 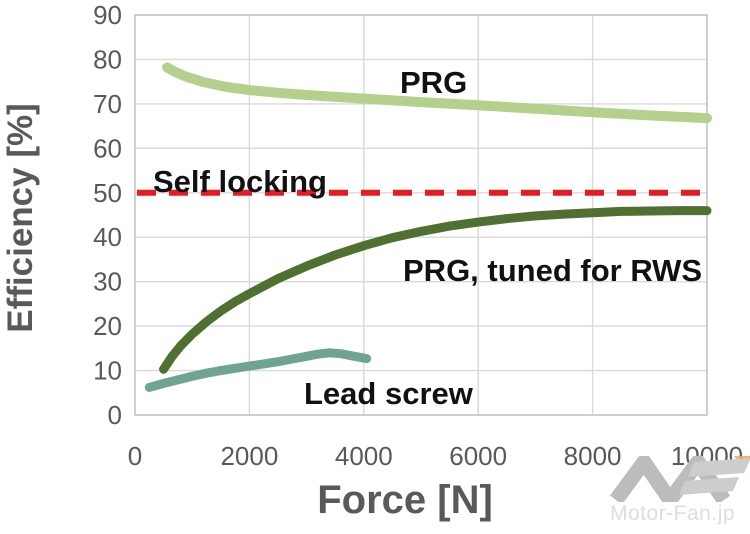 What do you see at coordinates (107, 237) in the screenshot?
I see `y-tick-label: 40` at bounding box center [107, 237].